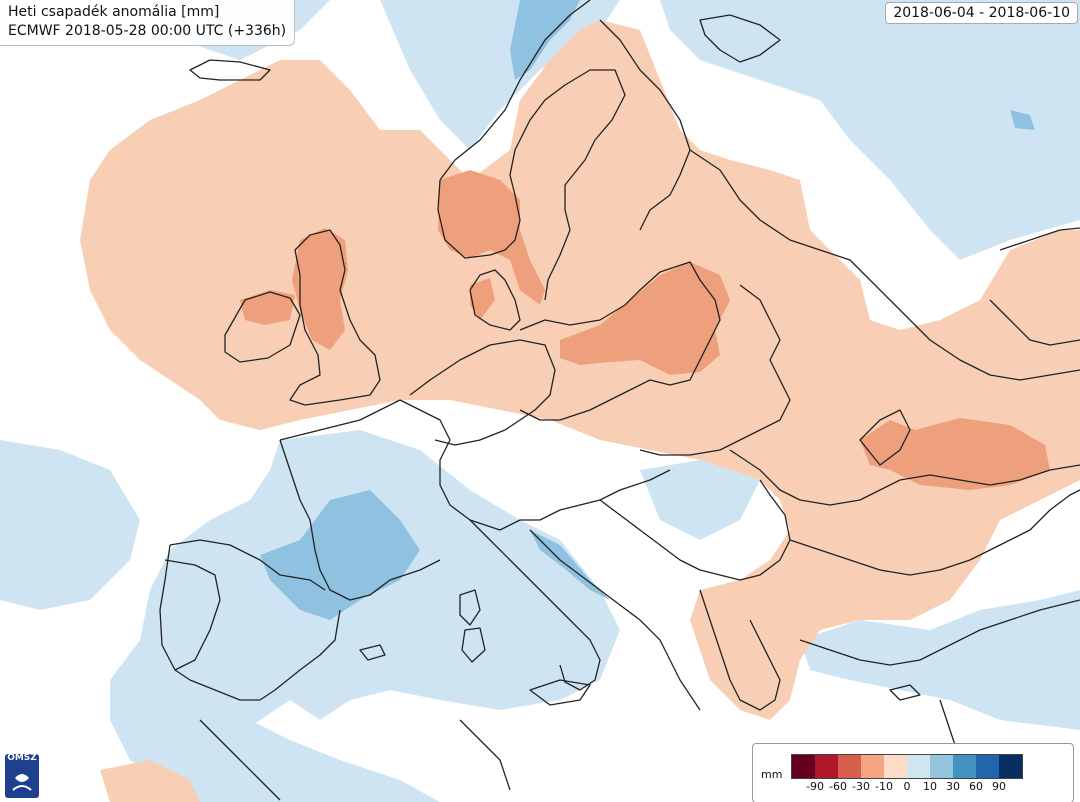 This screenshot has height=802, width=1080. I want to click on legend-tick-label: 10, so click(930, 786).